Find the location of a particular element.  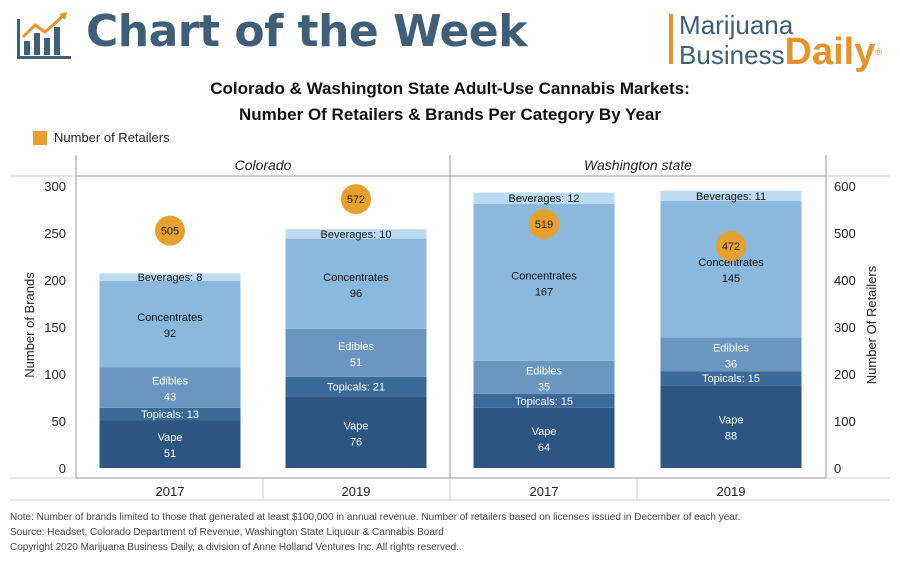

legend: Number of Retailers is located at coordinates (101, 137).